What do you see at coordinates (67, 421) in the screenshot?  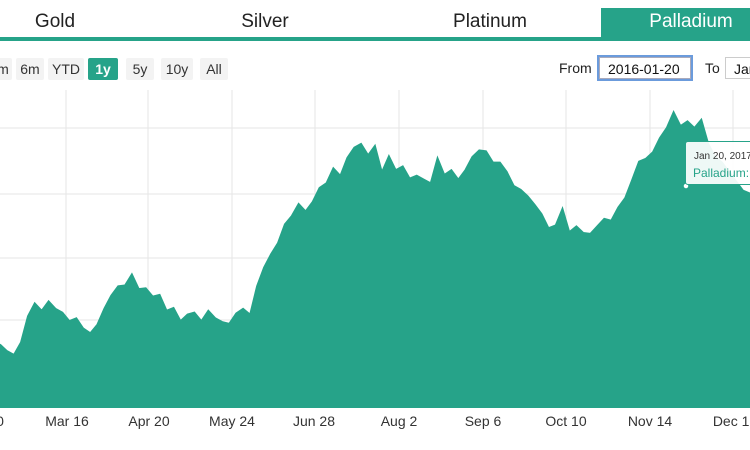 I see `x-tick-label: Mar 16` at bounding box center [67, 421].